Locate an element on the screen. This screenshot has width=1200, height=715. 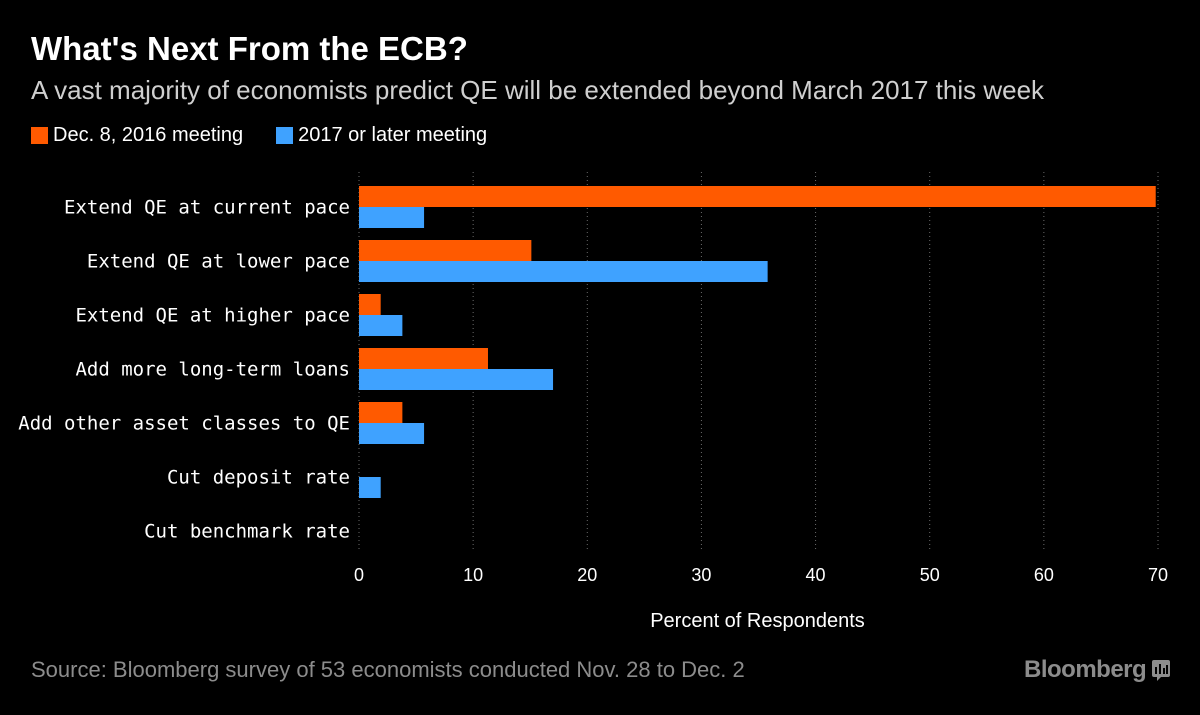
x-tick-label: 70 is located at coordinates (1158, 575).